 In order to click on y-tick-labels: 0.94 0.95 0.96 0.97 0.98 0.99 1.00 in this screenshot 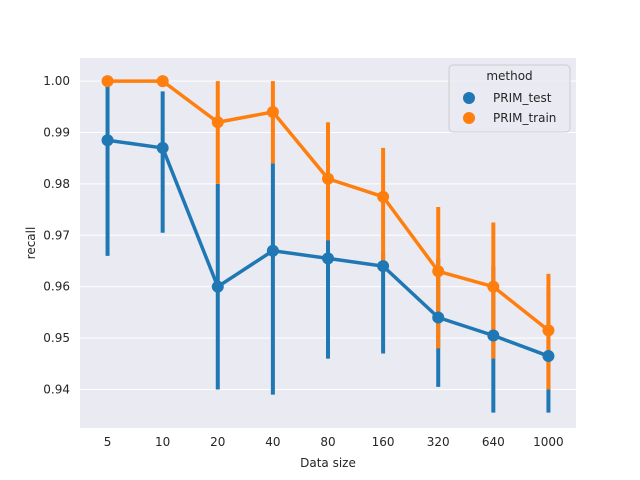, I will do `click(56, 235)`.